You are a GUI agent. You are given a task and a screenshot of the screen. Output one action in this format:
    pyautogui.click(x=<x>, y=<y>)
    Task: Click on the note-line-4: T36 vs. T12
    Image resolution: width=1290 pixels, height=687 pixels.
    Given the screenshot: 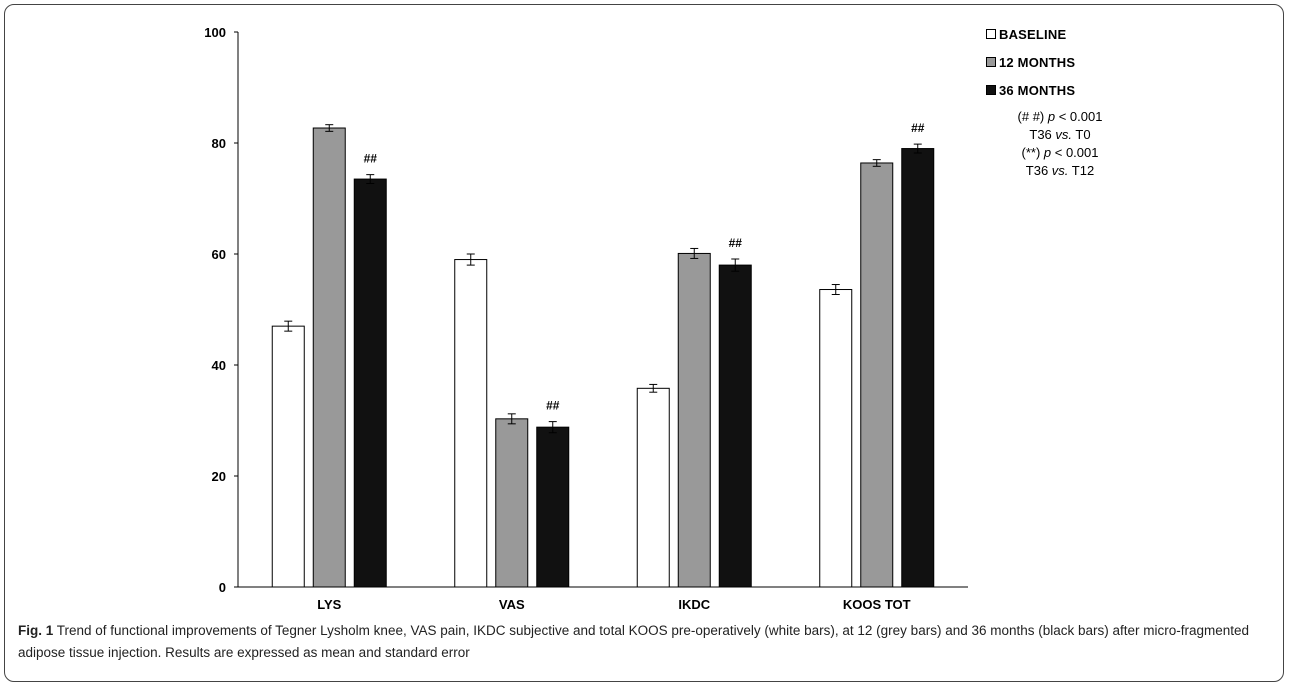 What is the action you would take?
    pyautogui.click(x=1060, y=170)
    